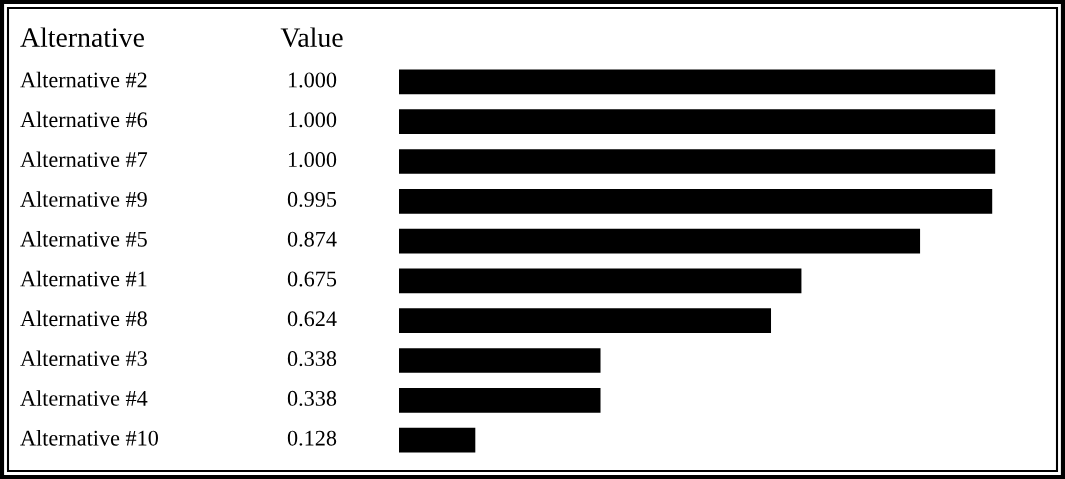 The width and height of the screenshot is (1065, 479). What do you see at coordinates (83, 278) in the screenshot?
I see `y-tick-label: Alternative #1` at bounding box center [83, 278].